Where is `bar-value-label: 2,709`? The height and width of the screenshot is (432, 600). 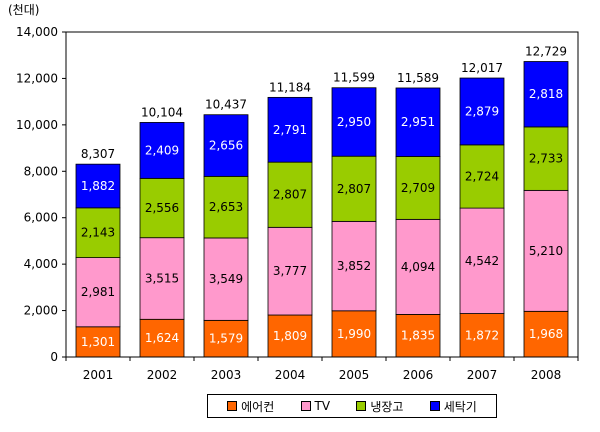 bar-value-label: 2,709 is located at coordinates (418, 188).